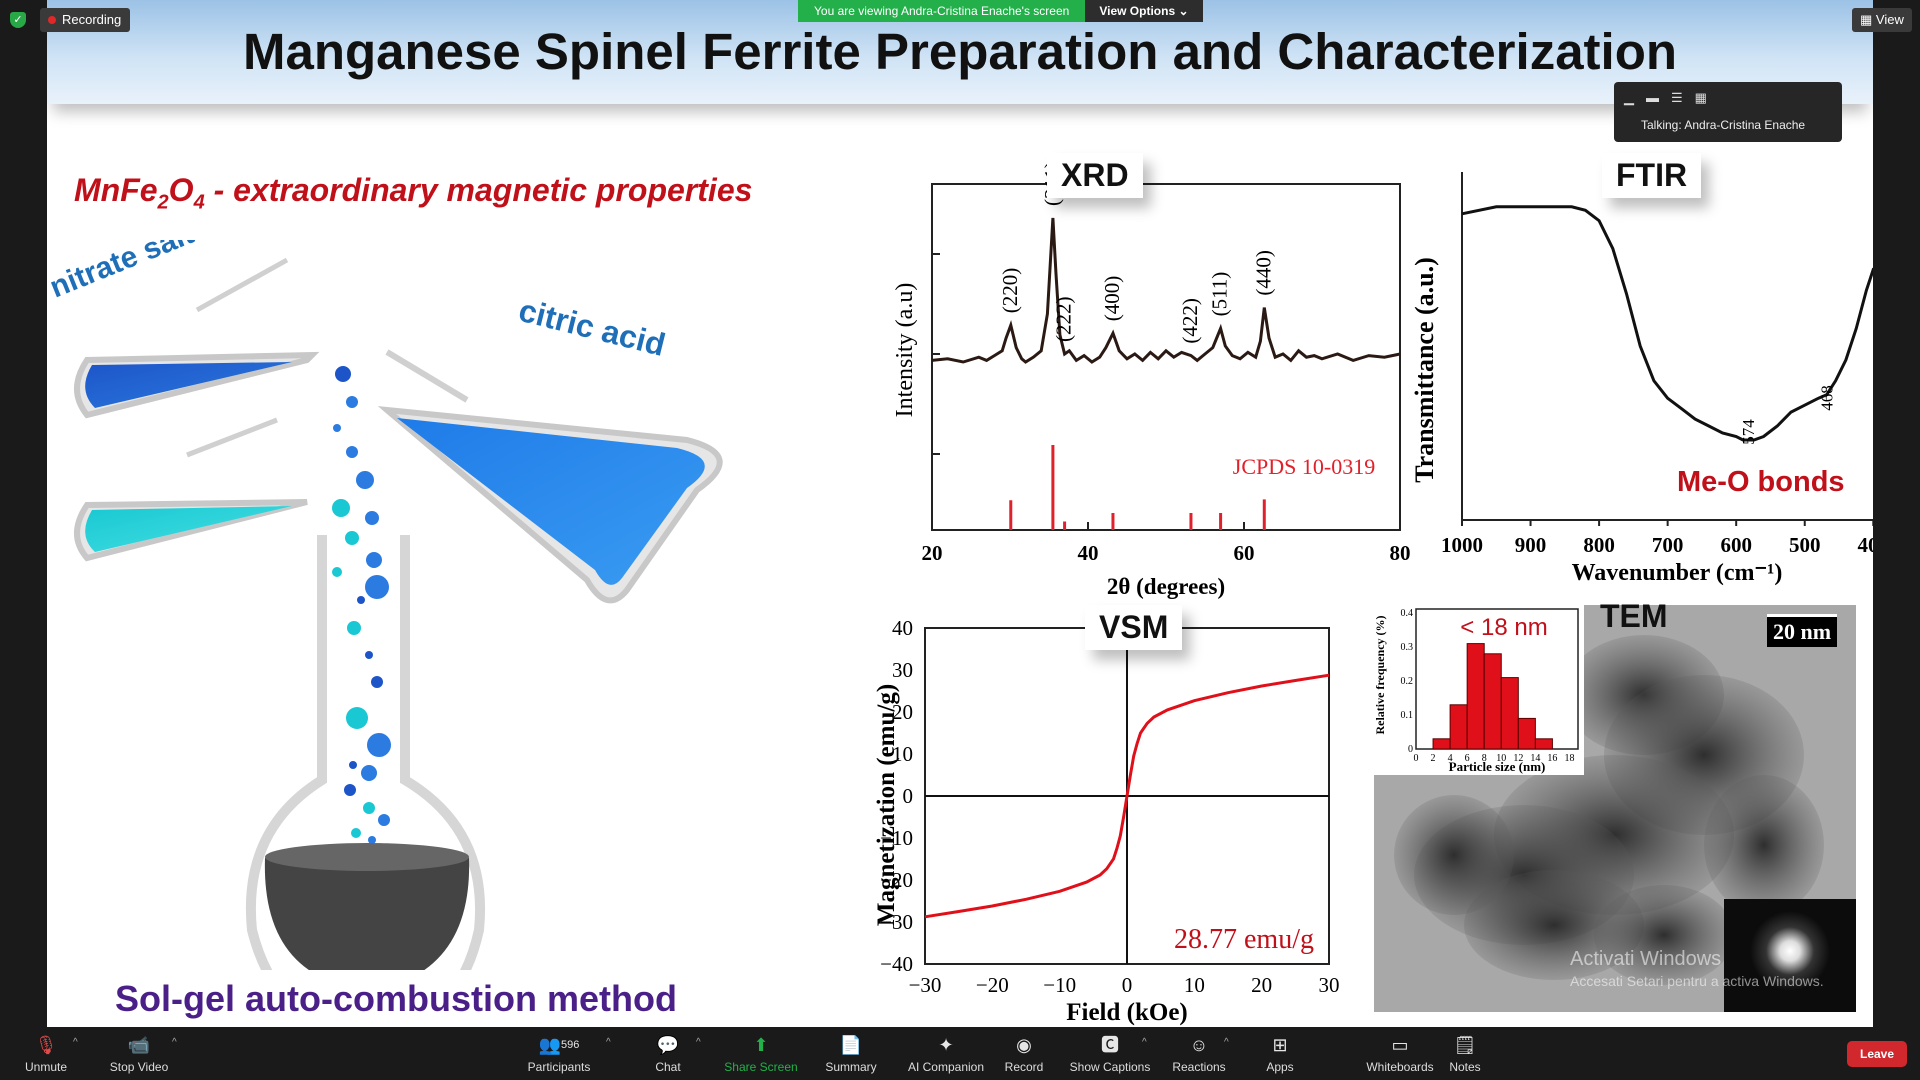  I want to click on vsm-saturation-label: 28.77 emu/g, so click(1244, 939).